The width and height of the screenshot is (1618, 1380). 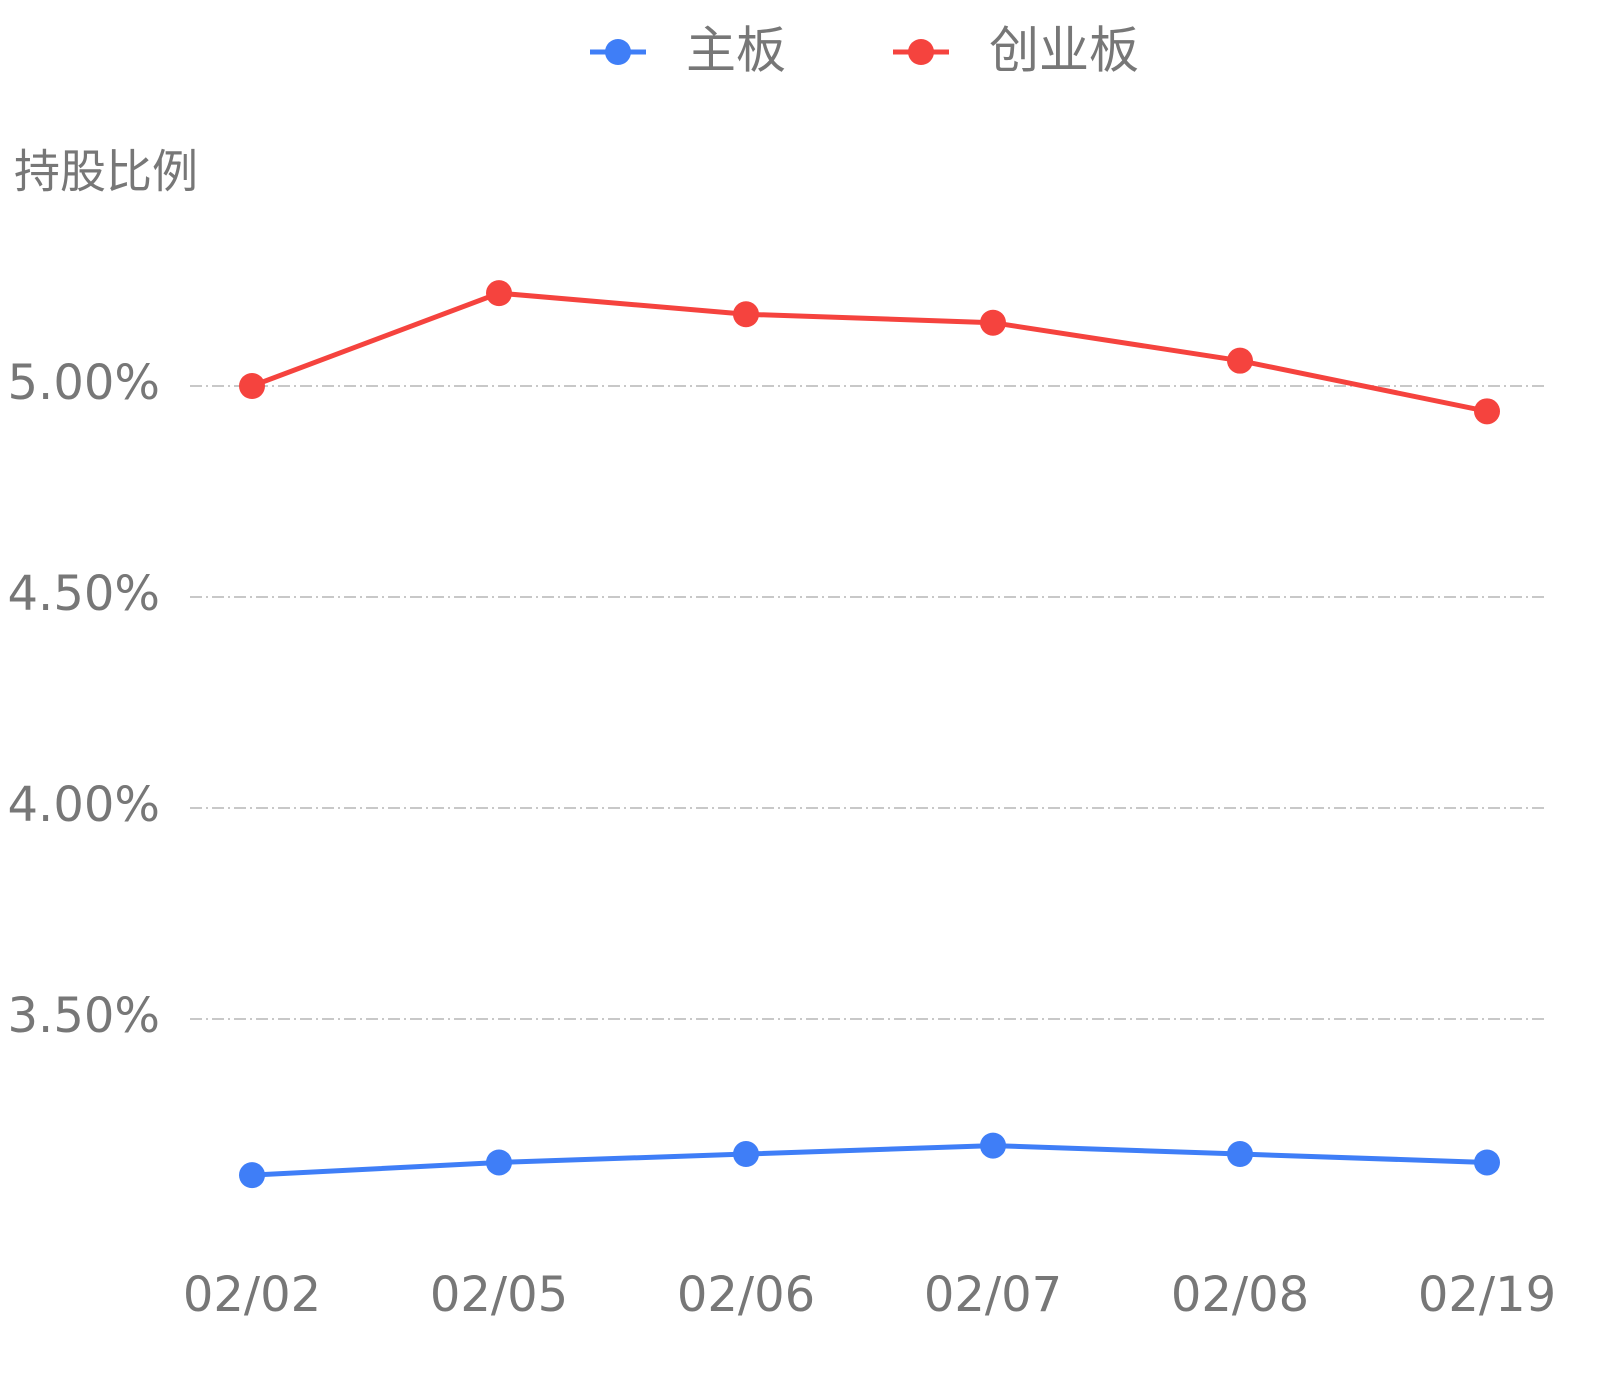 I want to click on x-tick-label: 02/05, so click(x=499, y=1295).